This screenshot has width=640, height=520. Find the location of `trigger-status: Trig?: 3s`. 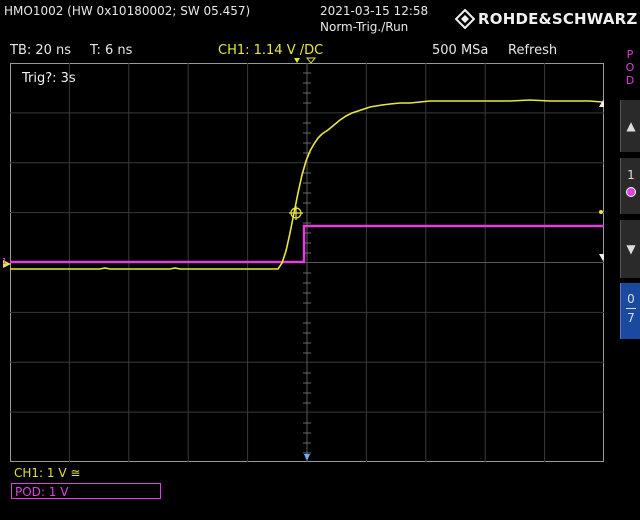

trigger-status: Trig?: 3s is located at coordinates (49, 78).